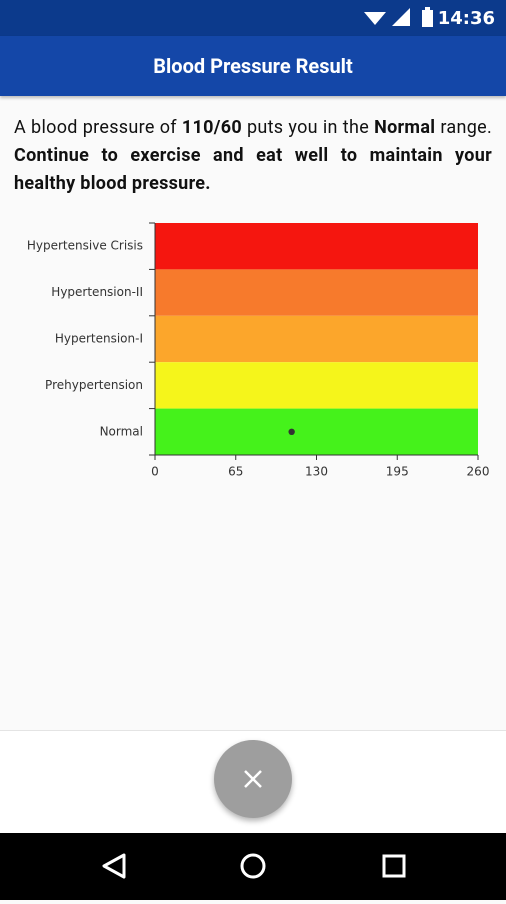 The height and width of the screenshot is (904, 506). Describe the element at coordinates (466, 127) in the screenshot. I see `text: range.` at that location.